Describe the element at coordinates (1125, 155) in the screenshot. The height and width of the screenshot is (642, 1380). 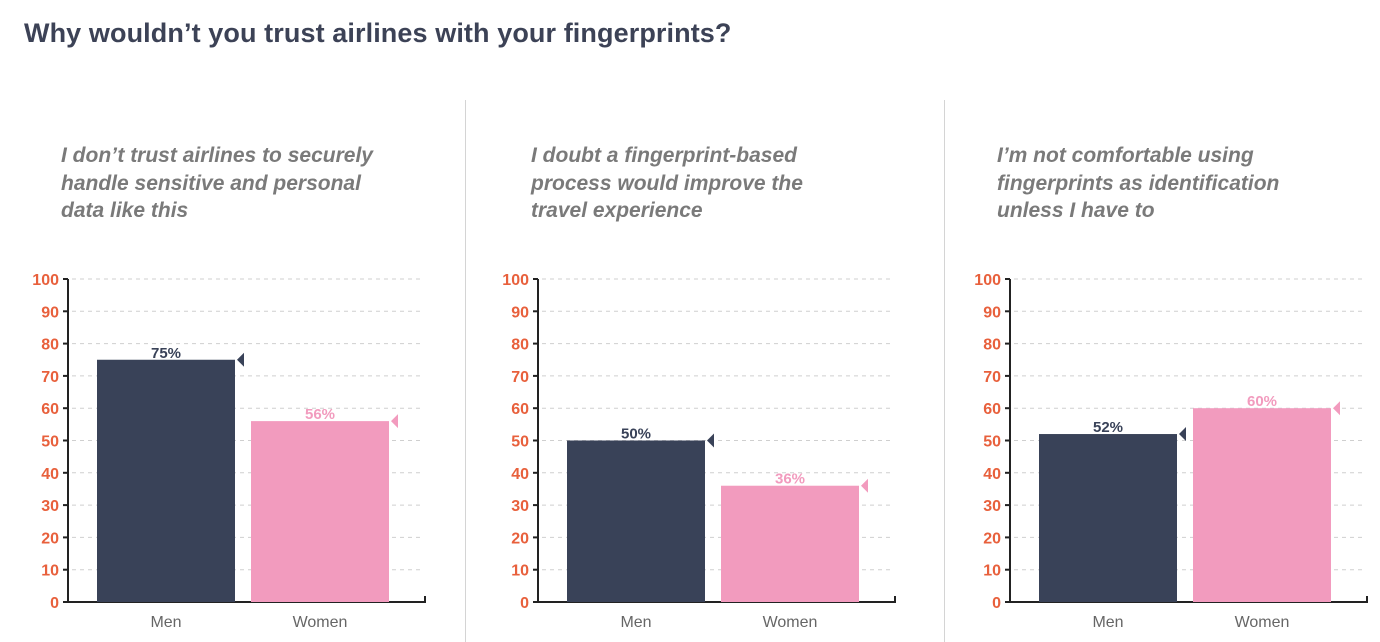
I see `chart-subtitle-line: I’m not comfortable using` at that location.